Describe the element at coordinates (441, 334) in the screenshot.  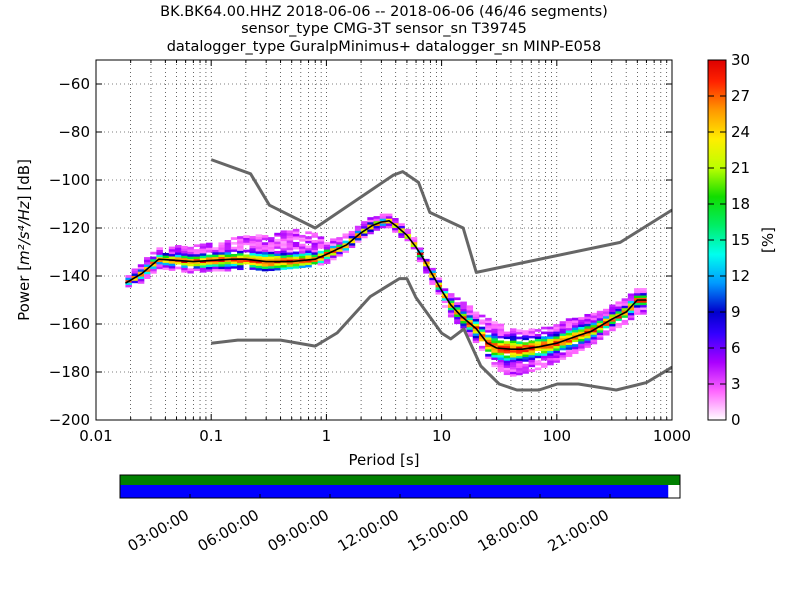
I see `low-noise-model` at that location.